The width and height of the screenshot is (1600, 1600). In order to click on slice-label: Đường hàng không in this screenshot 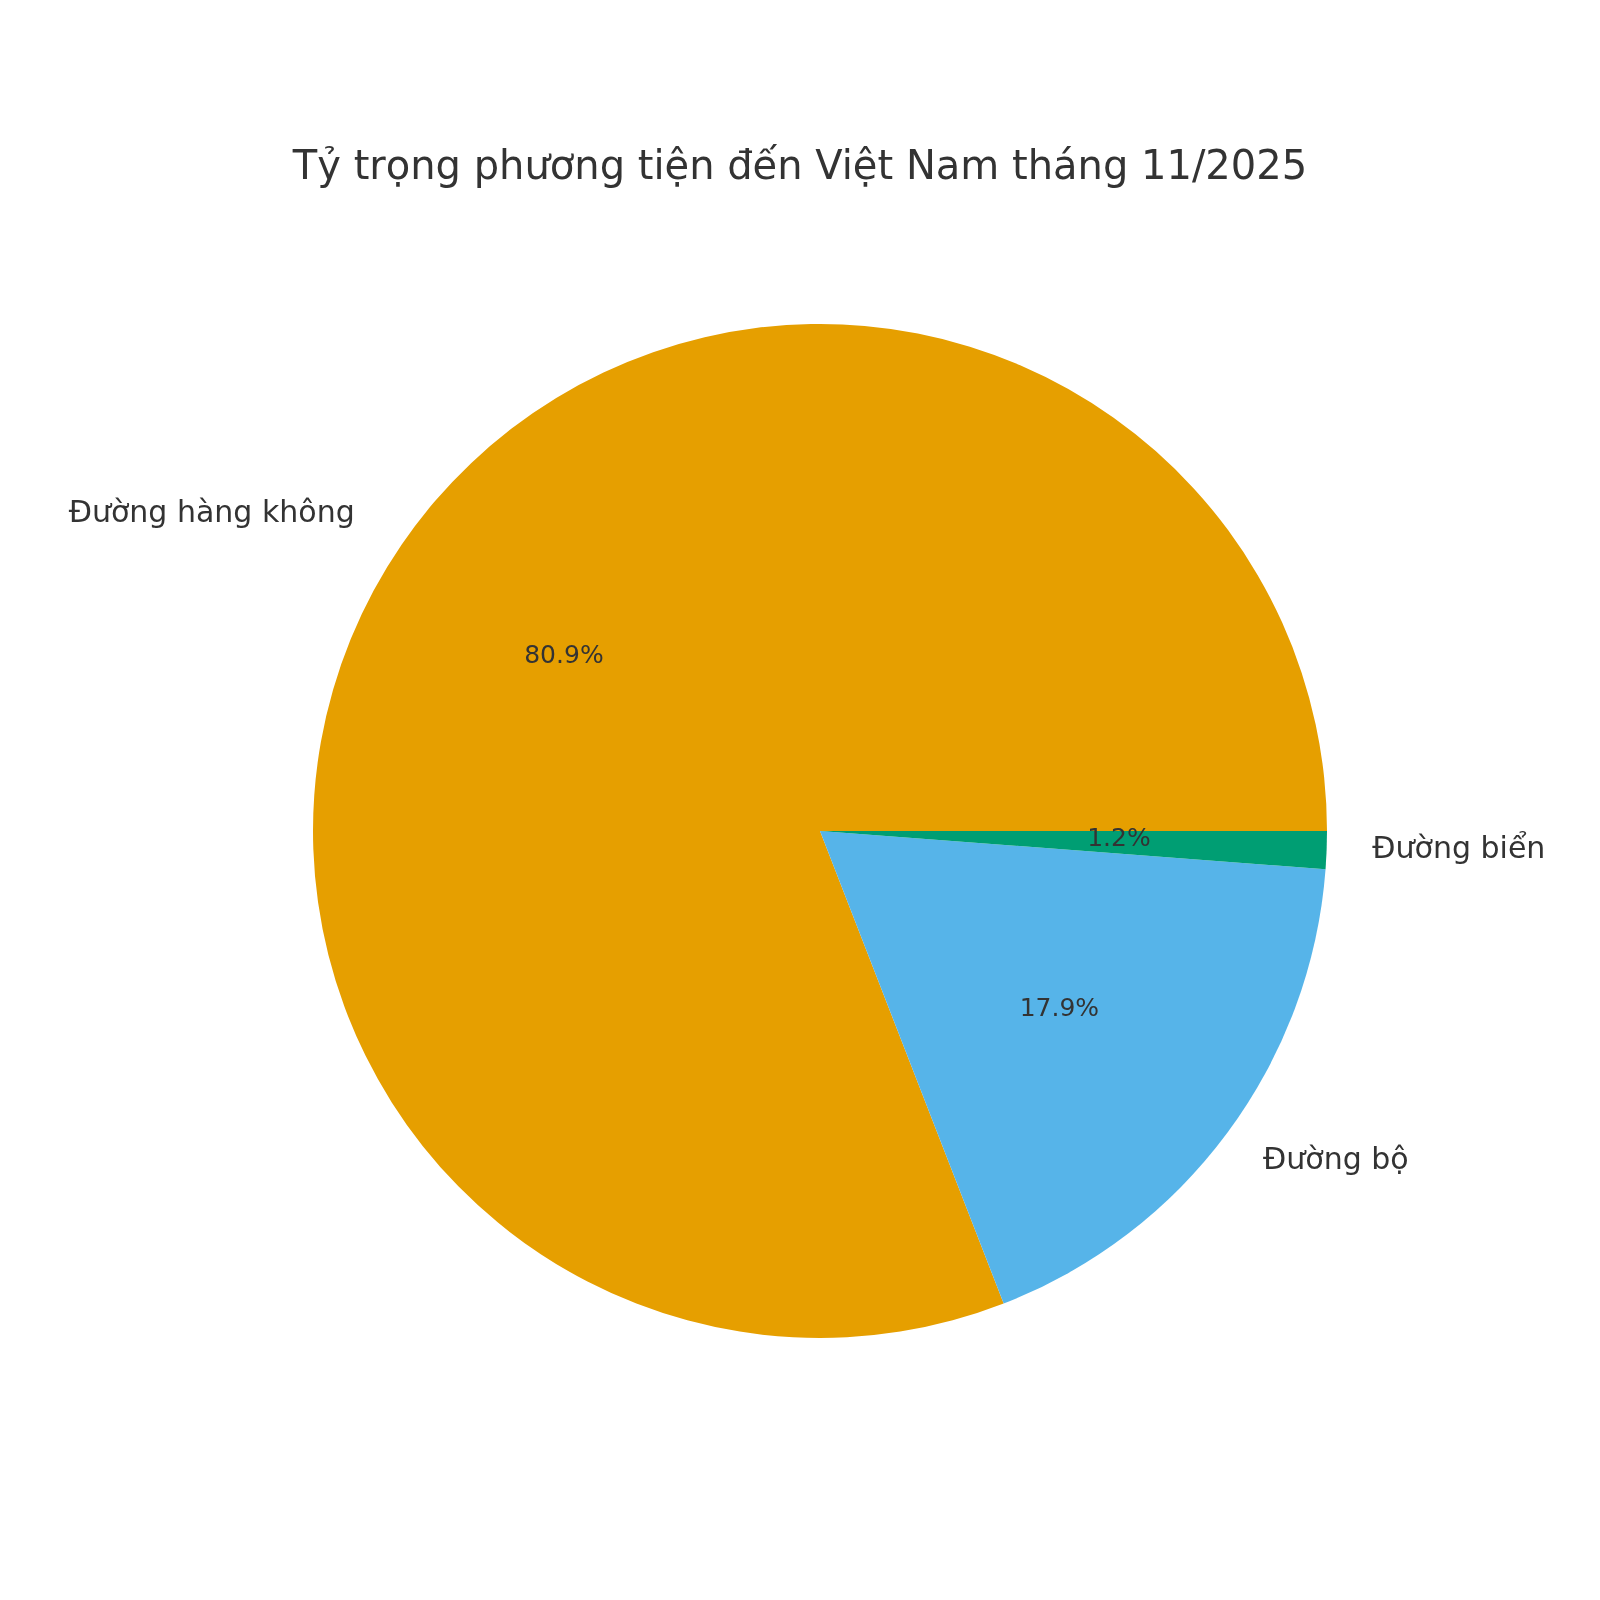, I will do `click(211, 511)`.